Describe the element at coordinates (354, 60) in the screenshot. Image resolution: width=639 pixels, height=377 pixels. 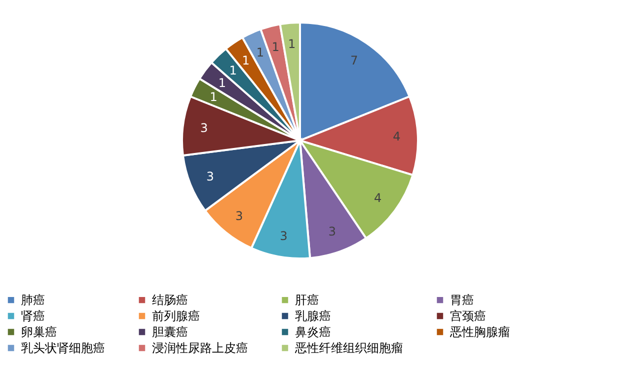
I see `data-label: 7` at that location.